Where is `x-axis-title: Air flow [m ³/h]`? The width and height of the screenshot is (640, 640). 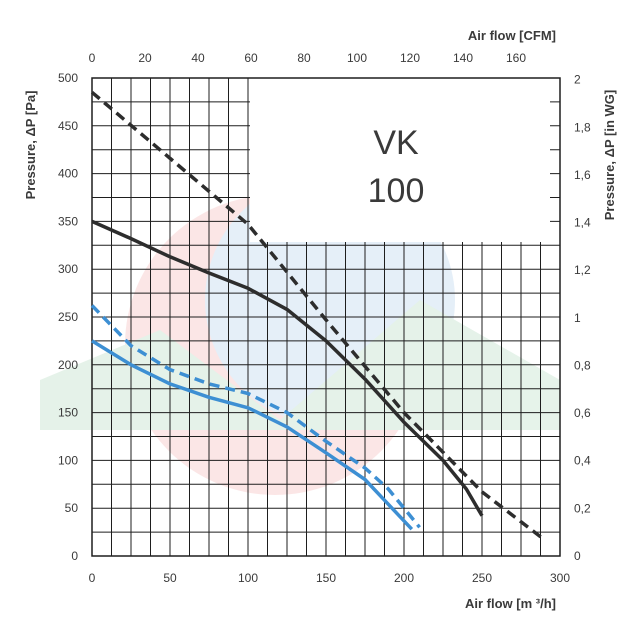
x-axis-title: Air flow [m ³/h] is located at coordinates (510, 603).